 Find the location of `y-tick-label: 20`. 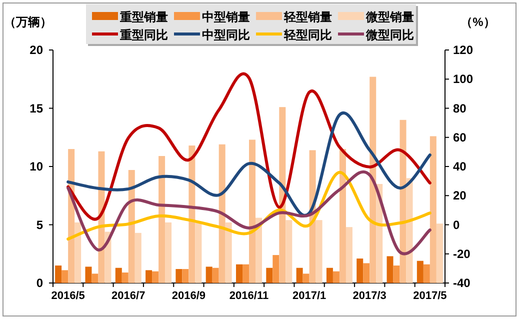

y-tick-label: 20 is located at coordinates (37, 50).